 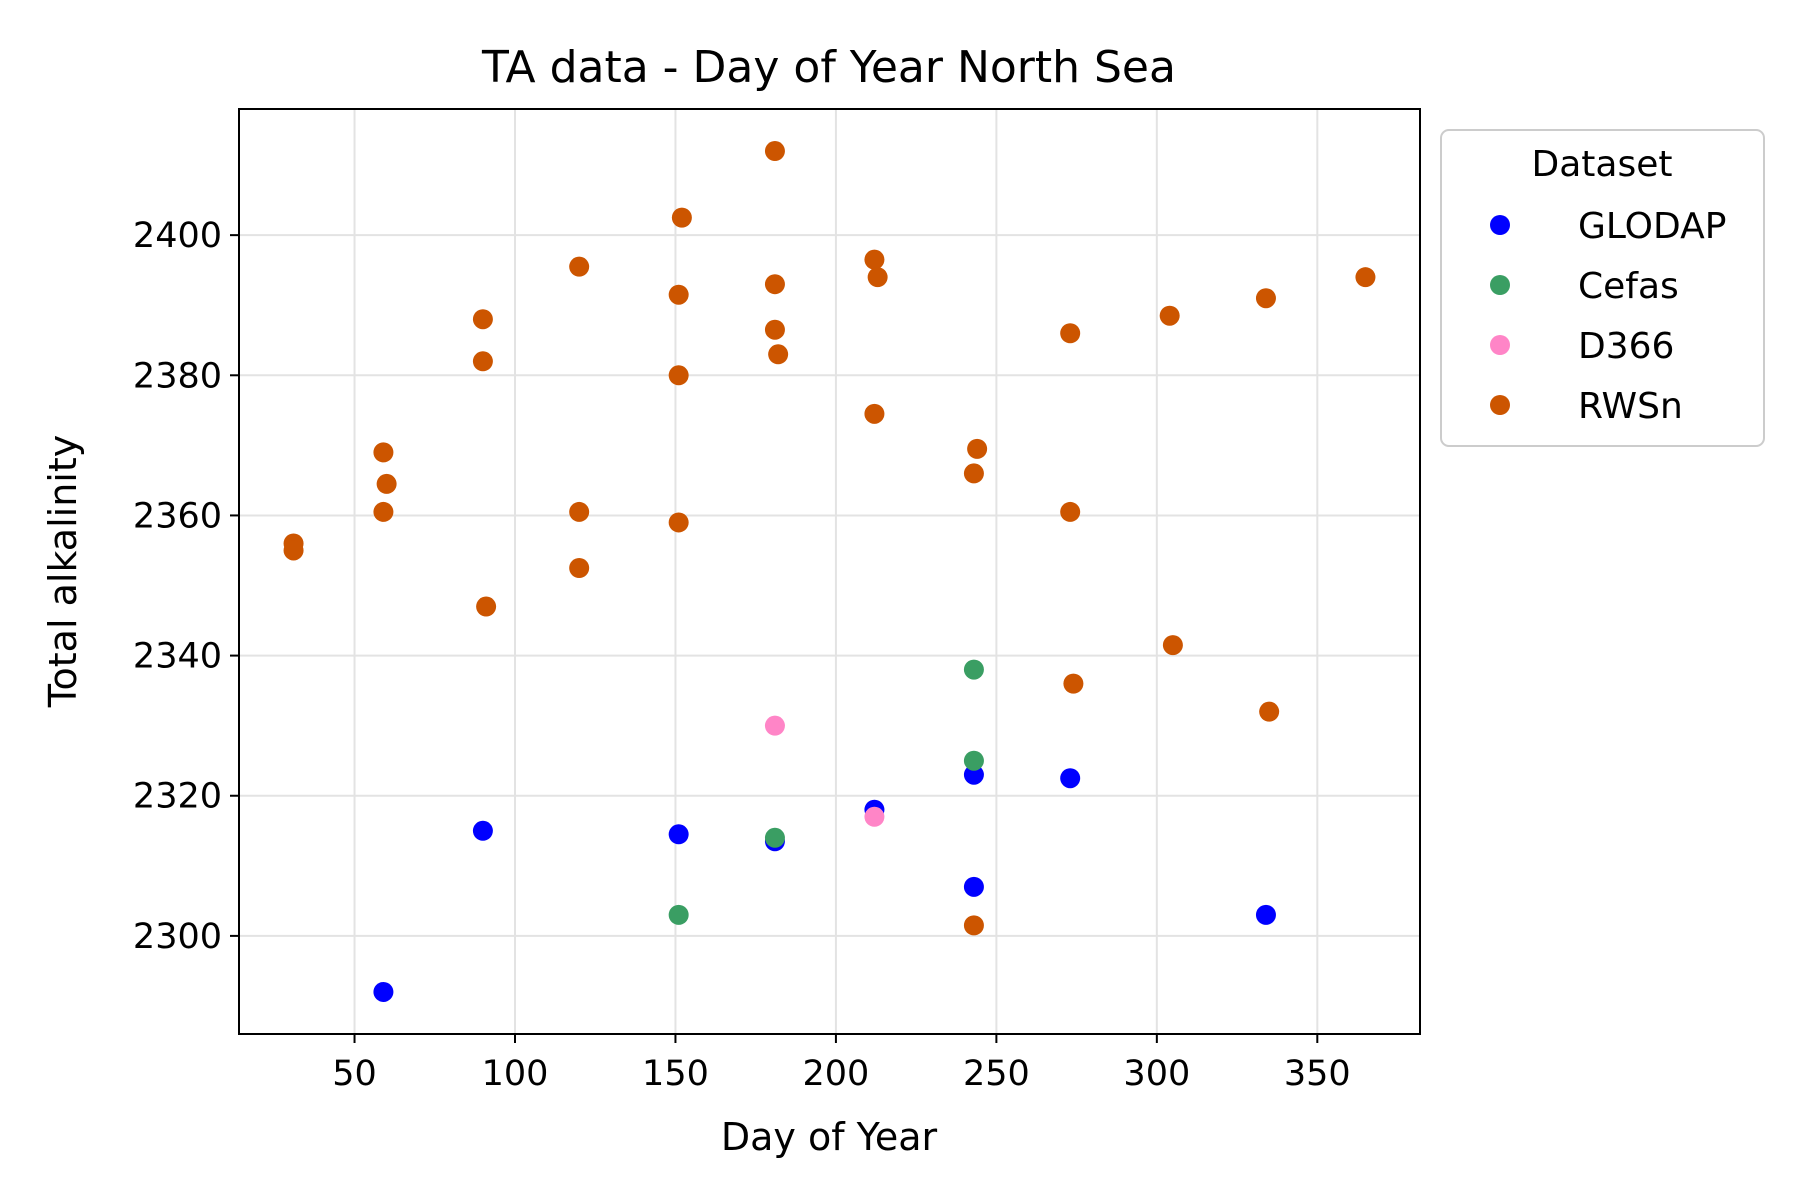 What do you see at coordinates (1628, 286) in the screenshot?
I see `legend-label-cefas: Cefas` at bounding box center [1628, 286].